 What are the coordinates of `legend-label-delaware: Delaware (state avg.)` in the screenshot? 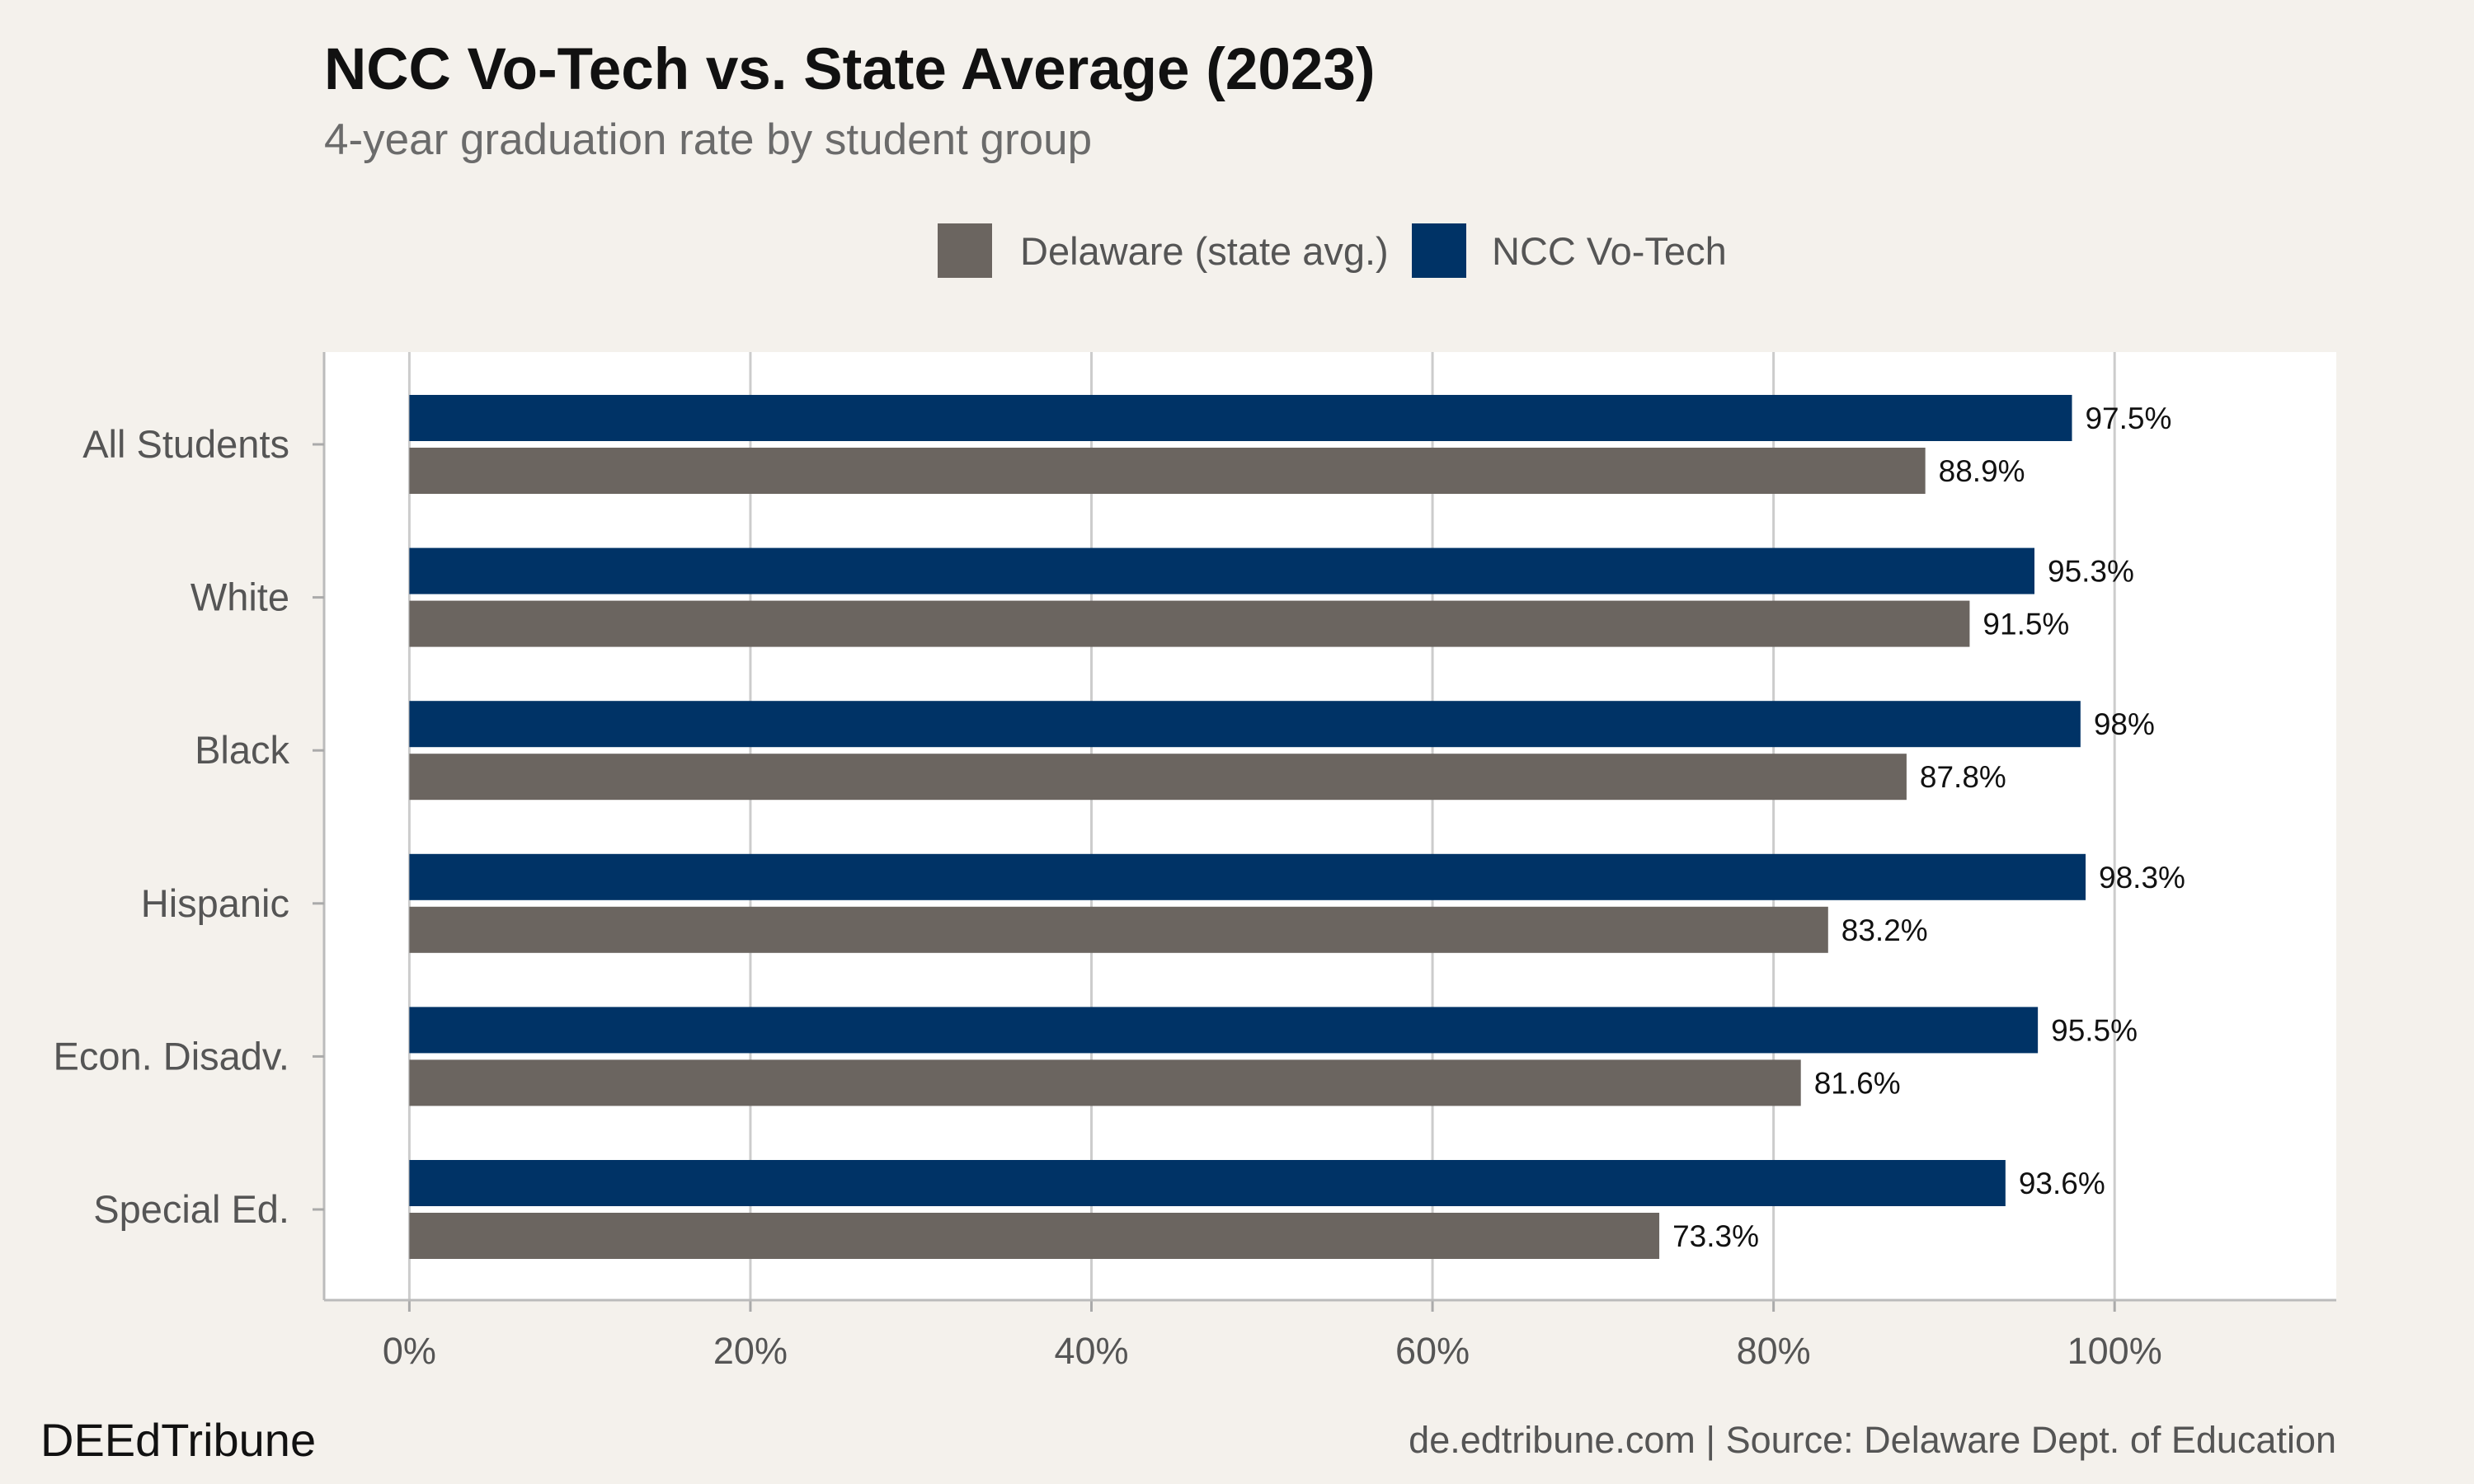 It's located at (1204, 251).